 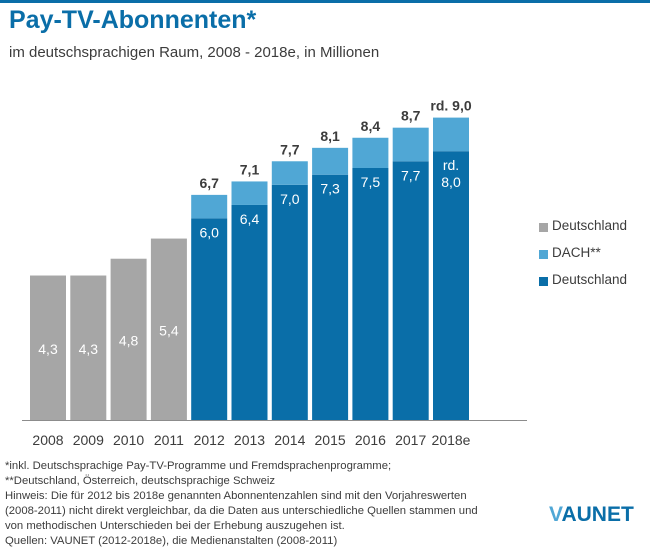 I want to click on total-label-2012: 6,7, so click(x=209, y=183).